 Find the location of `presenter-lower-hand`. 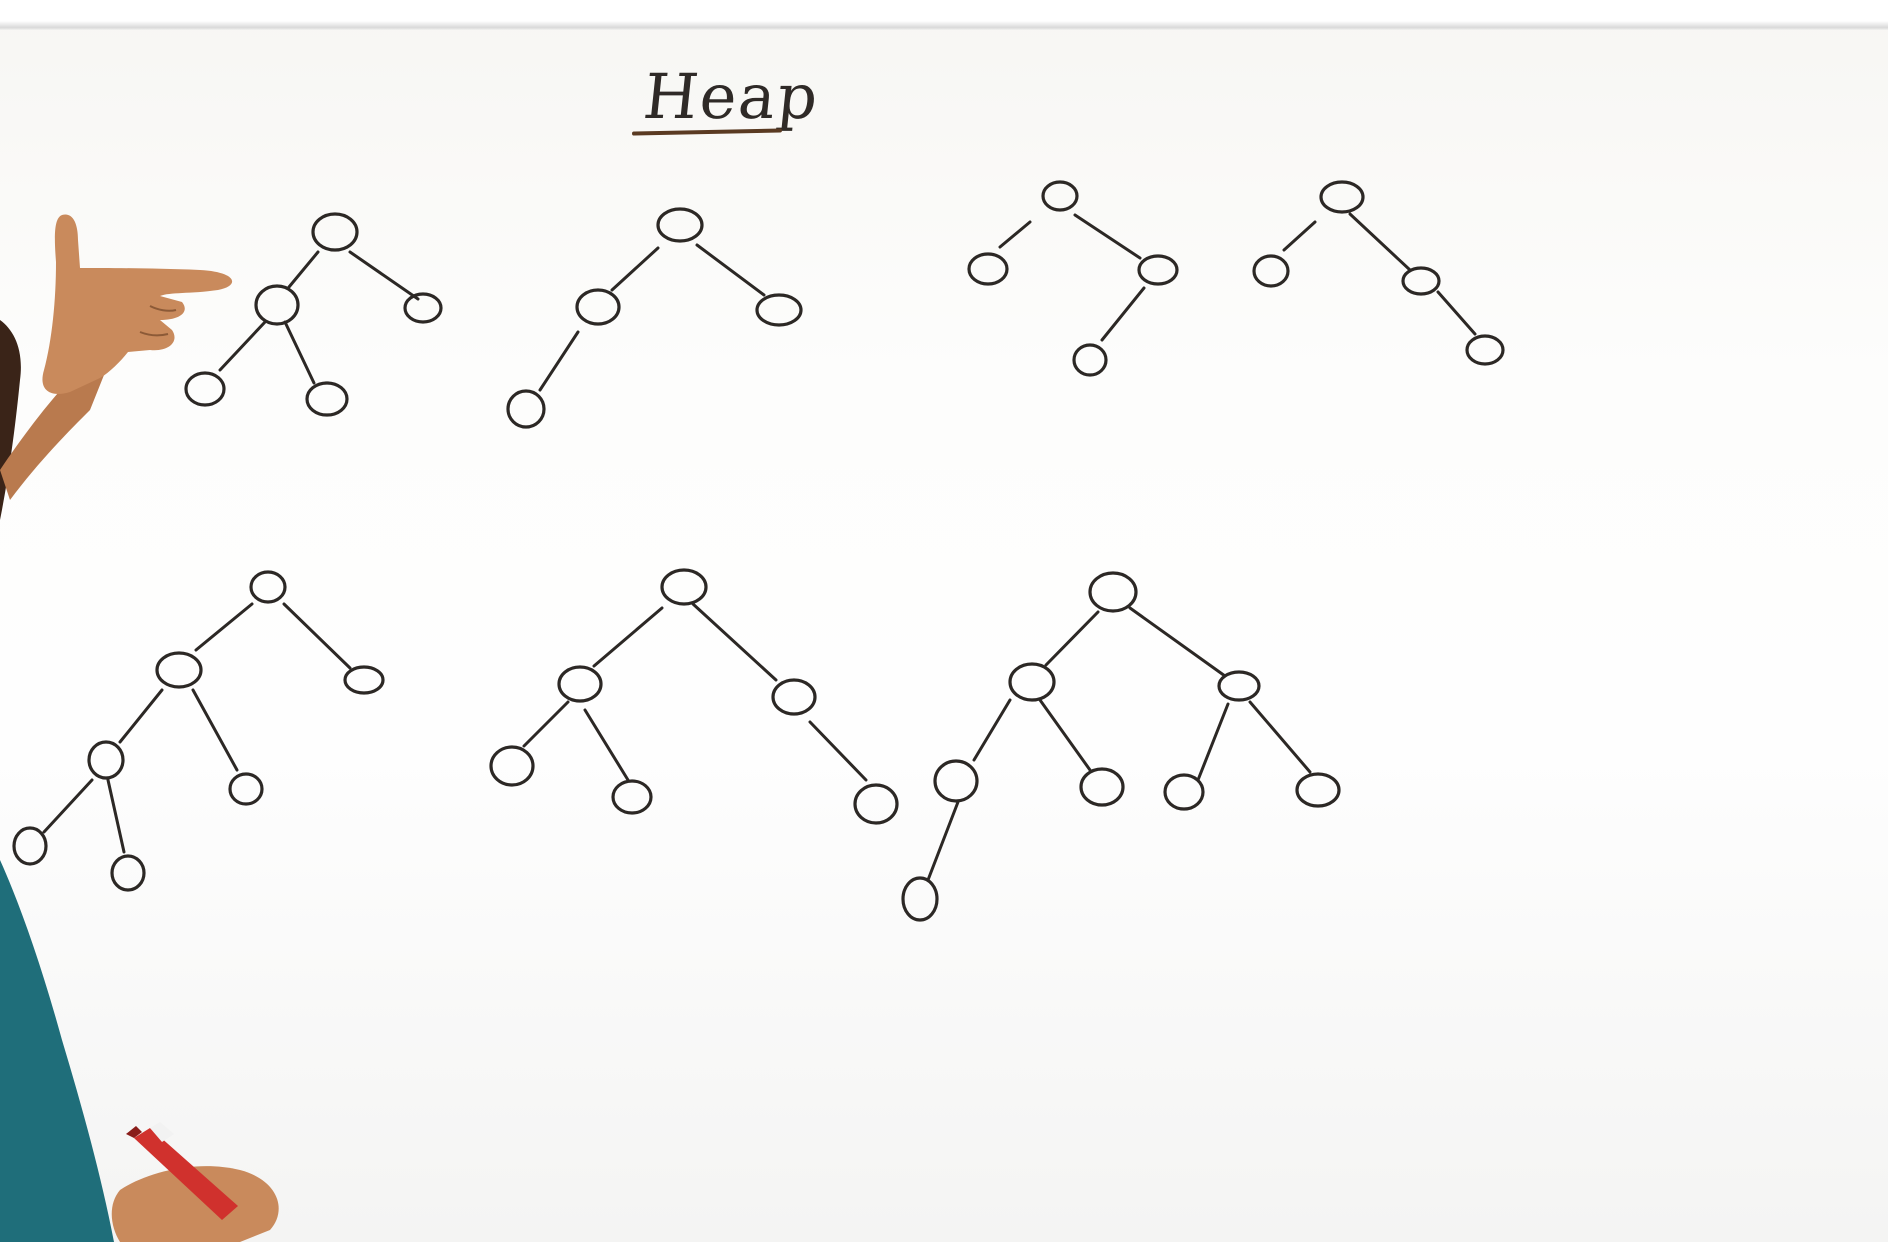

presenter-lower-hand is located at coordinates (195, 1204).